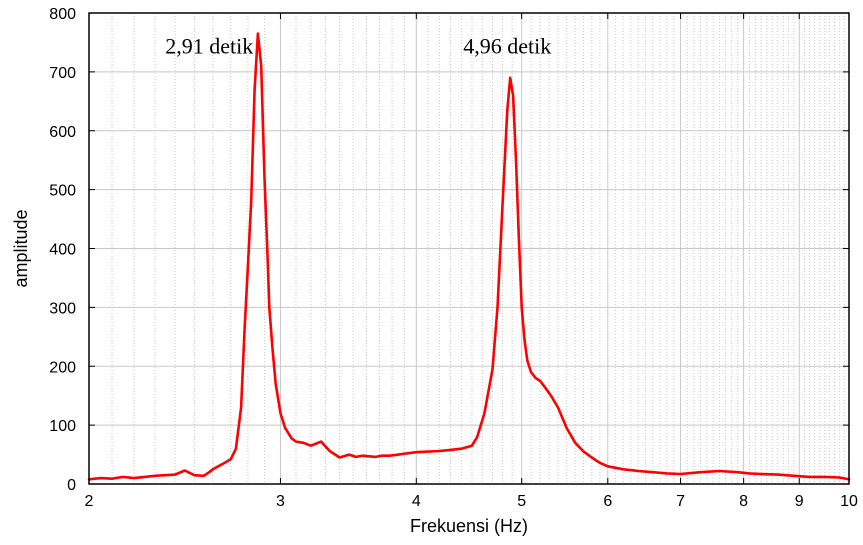 Image resolution: width=863 pixels, height=545 pixels. I want to click on annotation-label: 2,91 detik, so click(209, 45).